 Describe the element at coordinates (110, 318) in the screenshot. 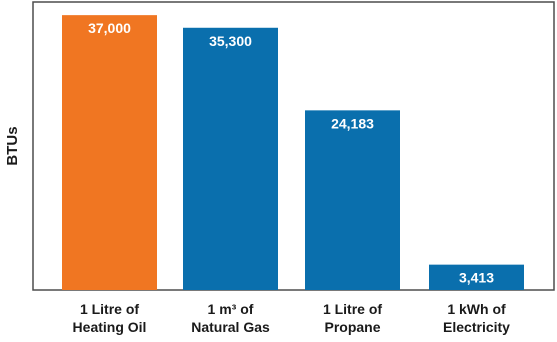

I see `category-label-1: 1 Litre of Heating Oil` at that location.